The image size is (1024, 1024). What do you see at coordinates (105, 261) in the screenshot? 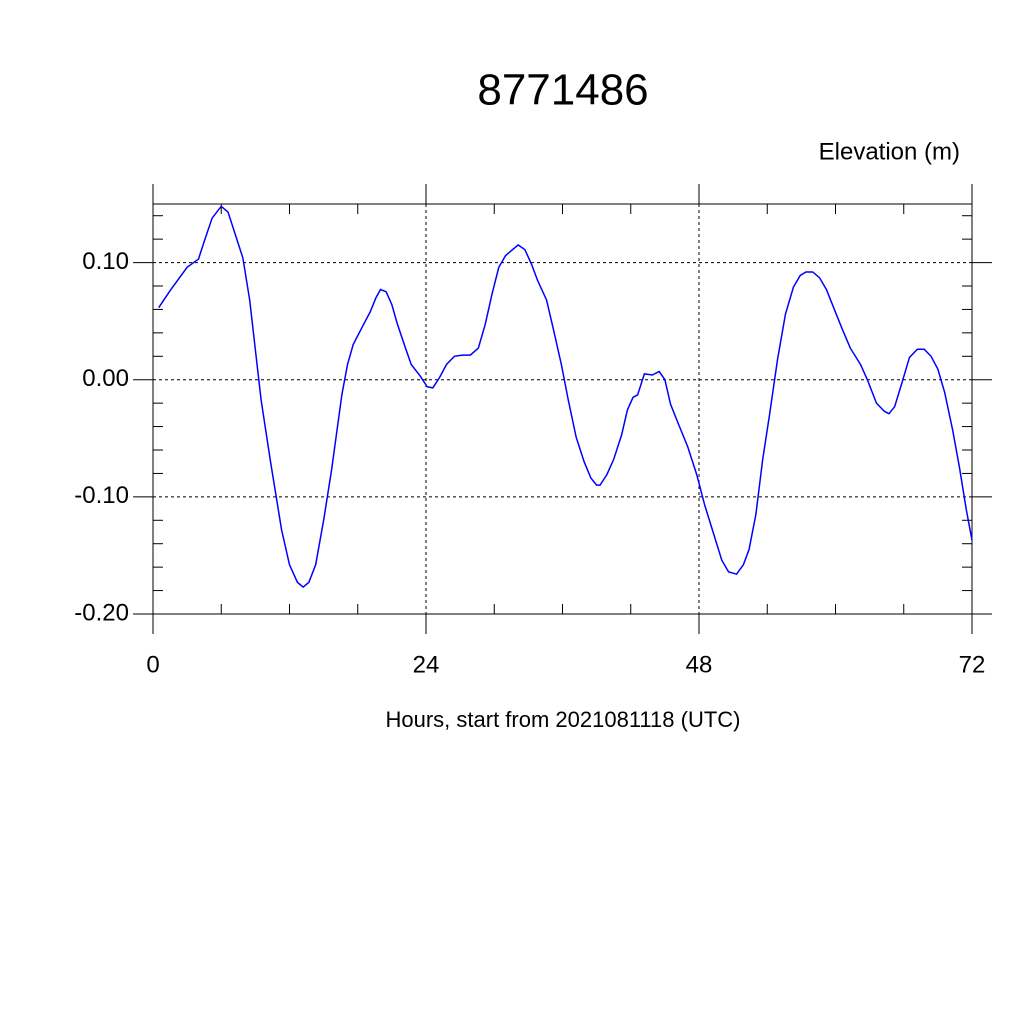
I see `y-tick-label: 0.10` at bounding box center [105, 261].